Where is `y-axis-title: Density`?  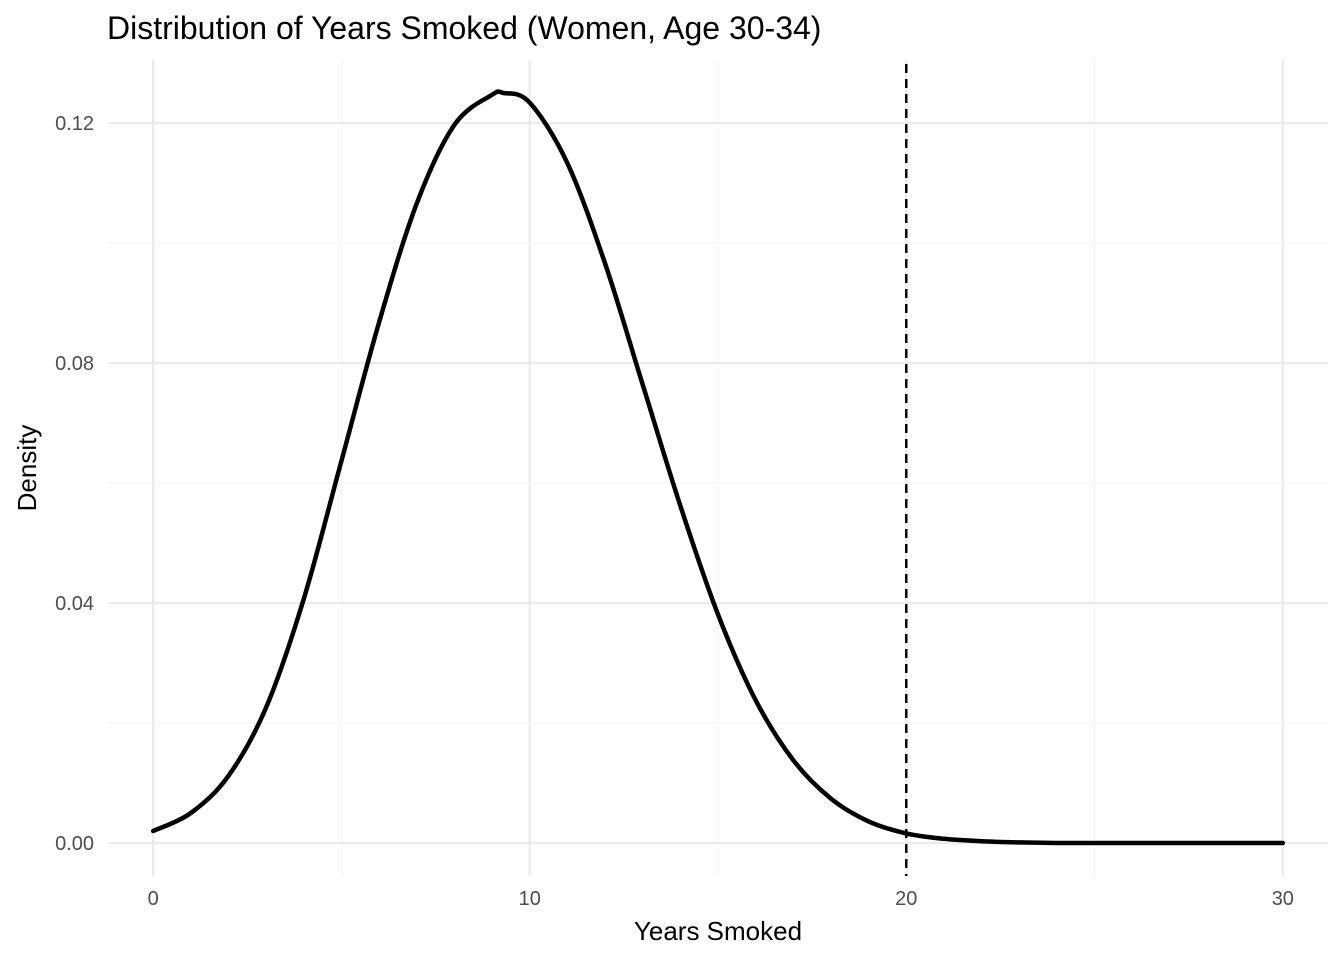
y-axis-title: Density is located at coordinates (27, 468).